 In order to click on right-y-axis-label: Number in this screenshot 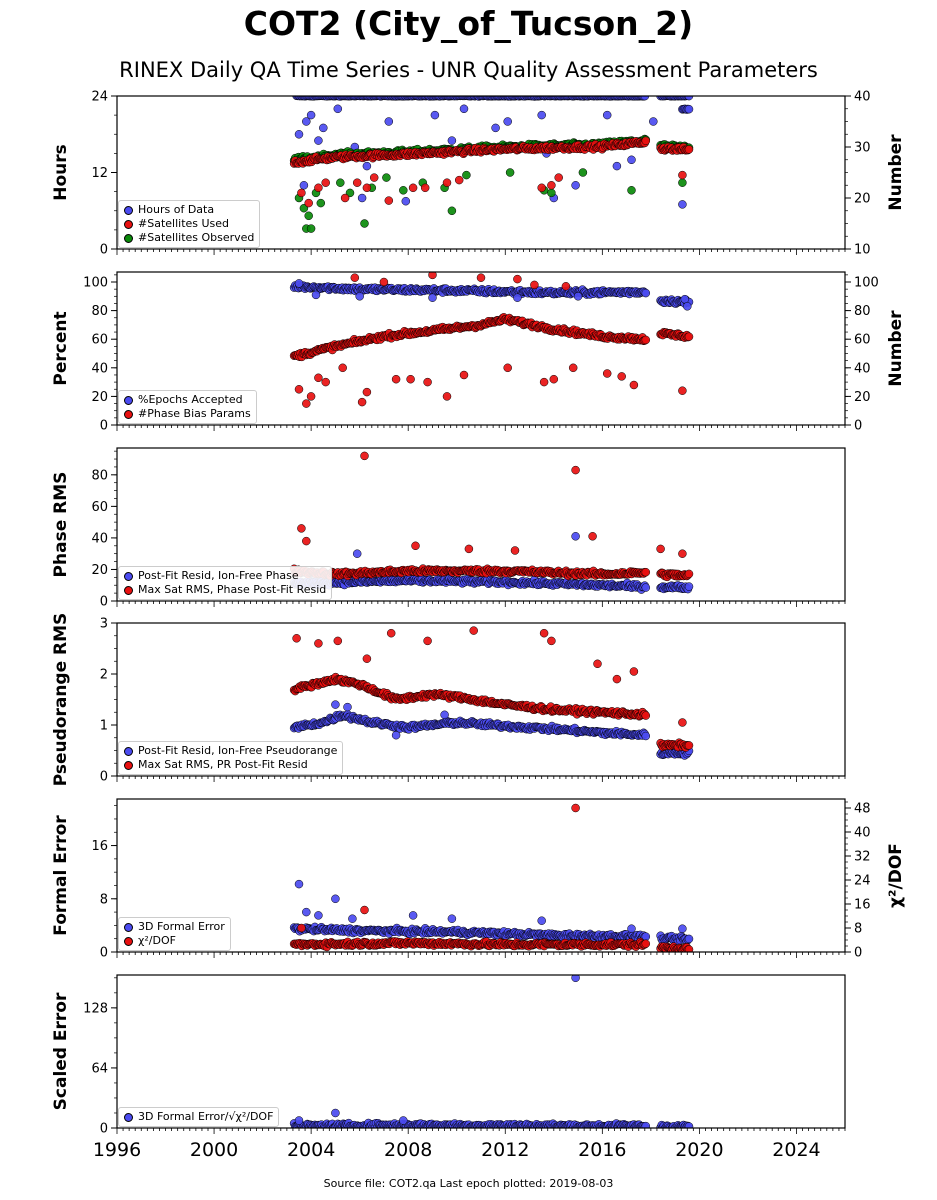, I will do `click(896, 172)`.